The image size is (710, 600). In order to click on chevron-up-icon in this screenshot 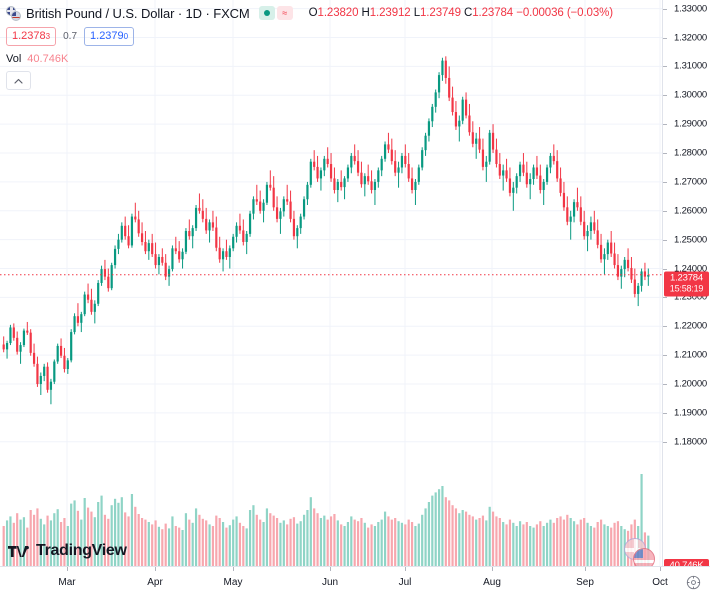, I will do `click(18, 80)`.